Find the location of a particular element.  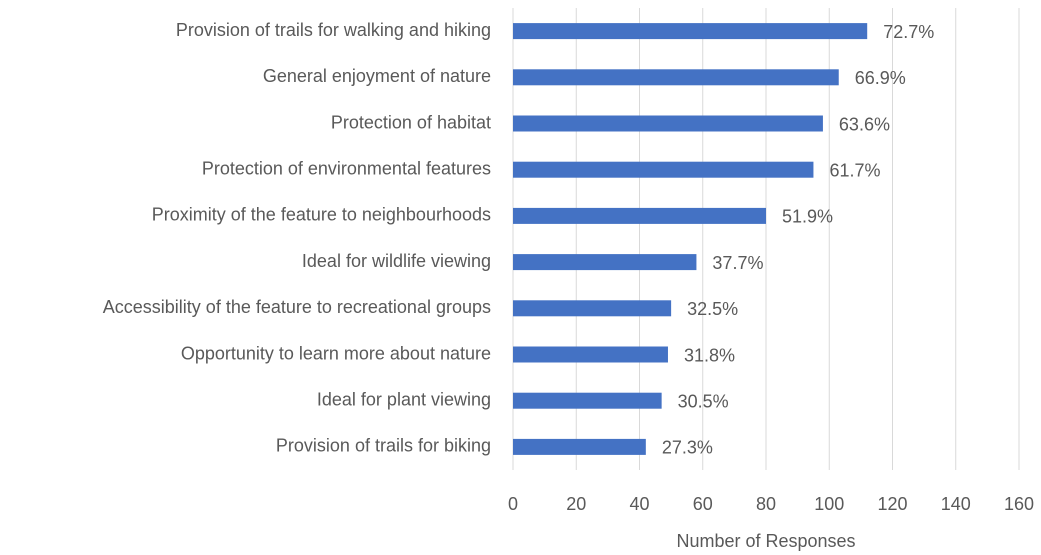

data-label: 31.8% is located at coordinates (709, 355).